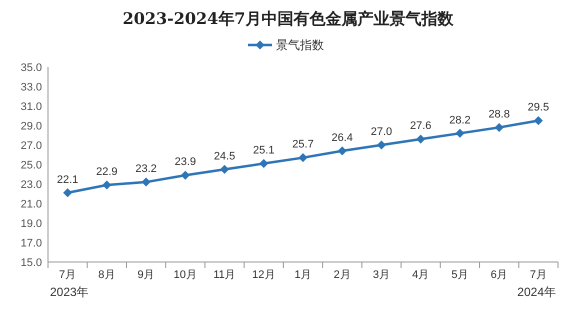 The image size is (576, 327). Describe the element at coordinates (499, 114) in the screenshot. I see `data-label: 28.8` at that location.